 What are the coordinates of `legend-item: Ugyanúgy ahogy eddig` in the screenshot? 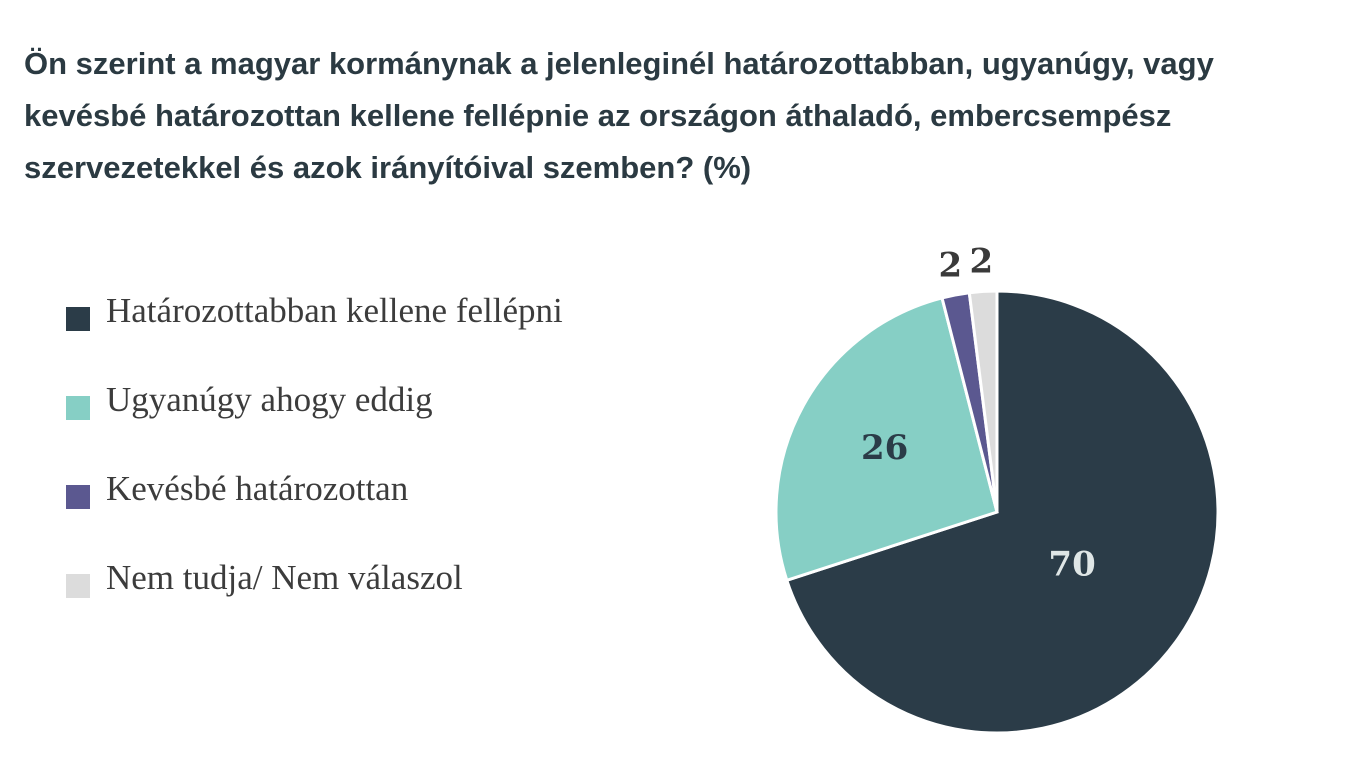 It's located at (314, 399).